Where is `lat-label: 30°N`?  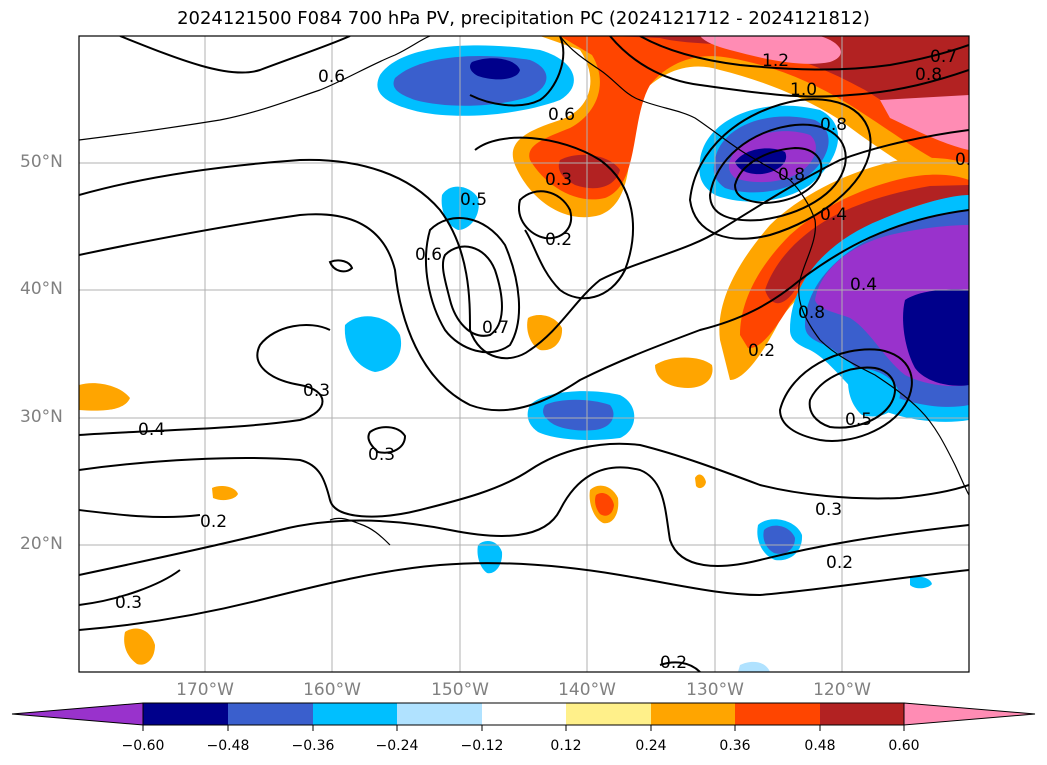 lat-label: 30°N is located at coordinates (41, 417).